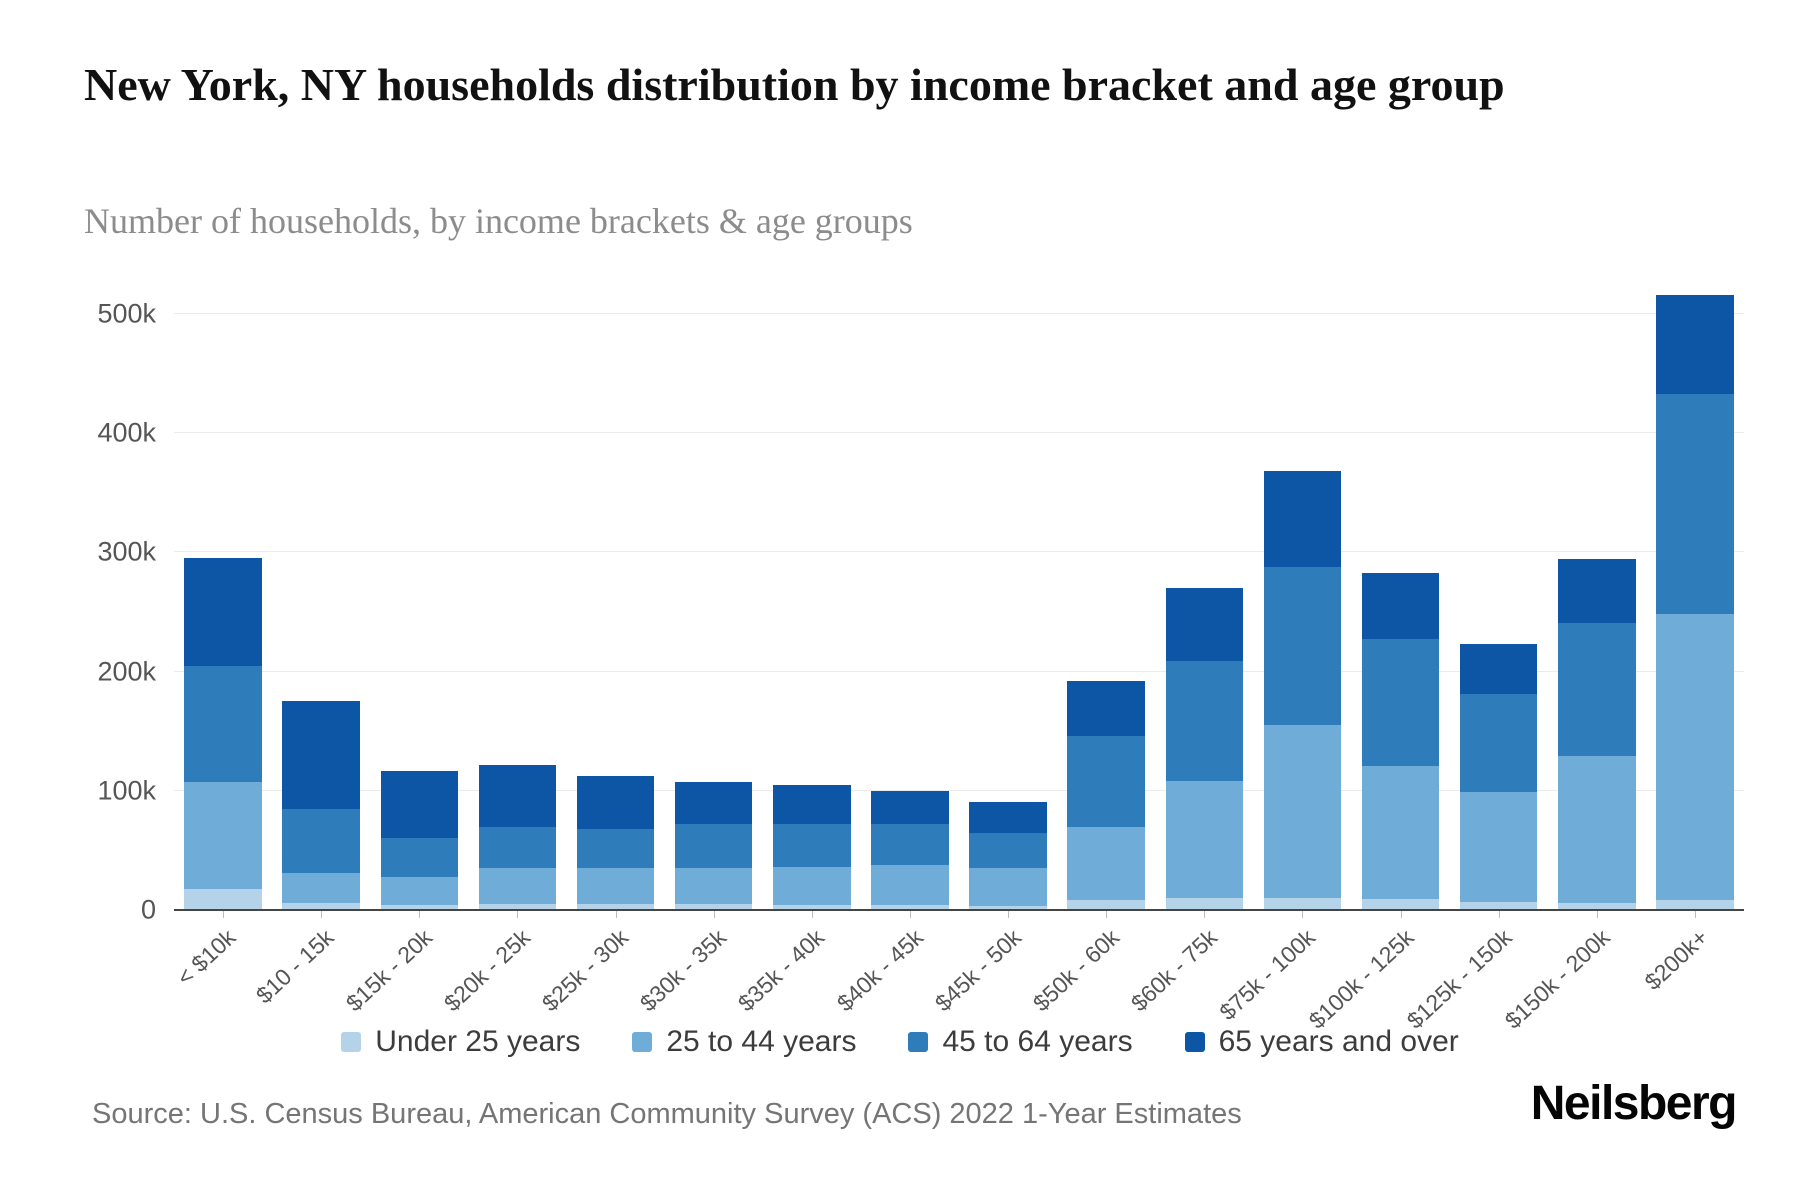 The height and width of the screenshot is (1200, 1800). I want to click on legend-item: 65 years and over, so click(1321, 1042).